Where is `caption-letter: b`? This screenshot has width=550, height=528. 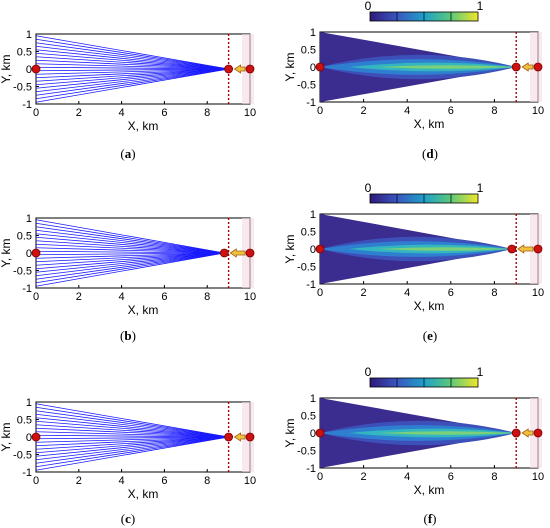
caption-letter: b is located at coordinates (128, 335).